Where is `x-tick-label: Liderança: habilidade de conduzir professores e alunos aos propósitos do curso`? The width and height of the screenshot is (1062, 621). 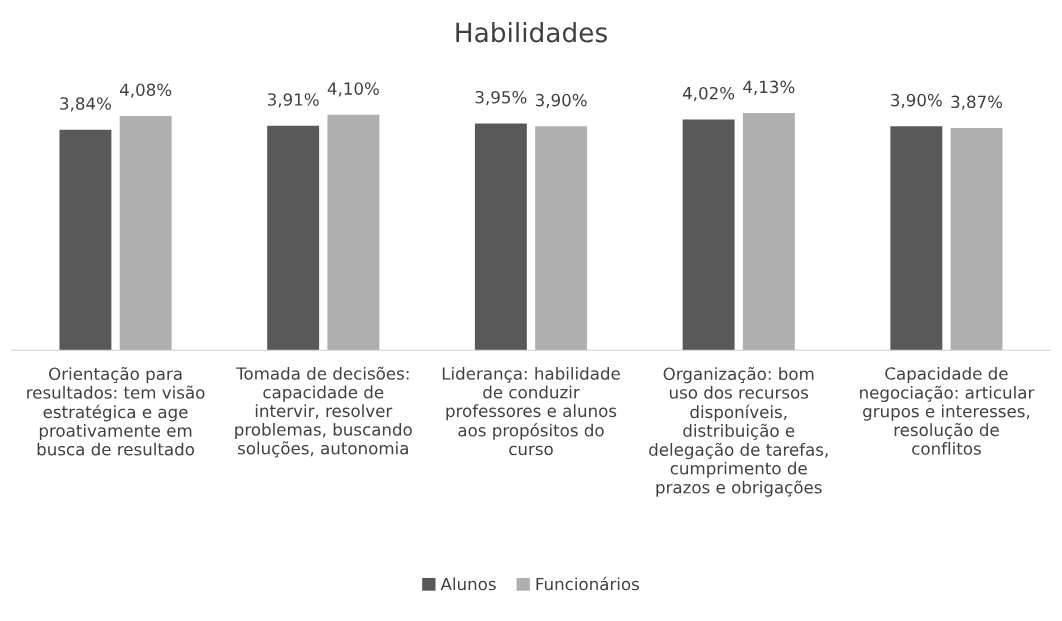 x-tick-label: Liderança: habilidade de conduzir professores e alunos aos propósitos do curso is located at coordinates (531, 411).